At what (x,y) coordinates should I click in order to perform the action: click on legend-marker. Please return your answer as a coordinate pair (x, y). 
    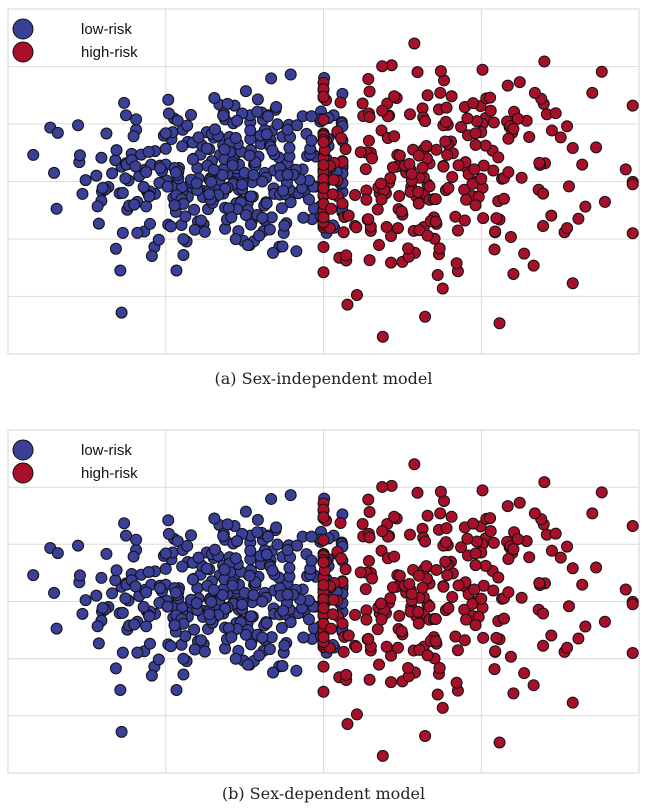
    Looking at the image, I should click on (23, 473).